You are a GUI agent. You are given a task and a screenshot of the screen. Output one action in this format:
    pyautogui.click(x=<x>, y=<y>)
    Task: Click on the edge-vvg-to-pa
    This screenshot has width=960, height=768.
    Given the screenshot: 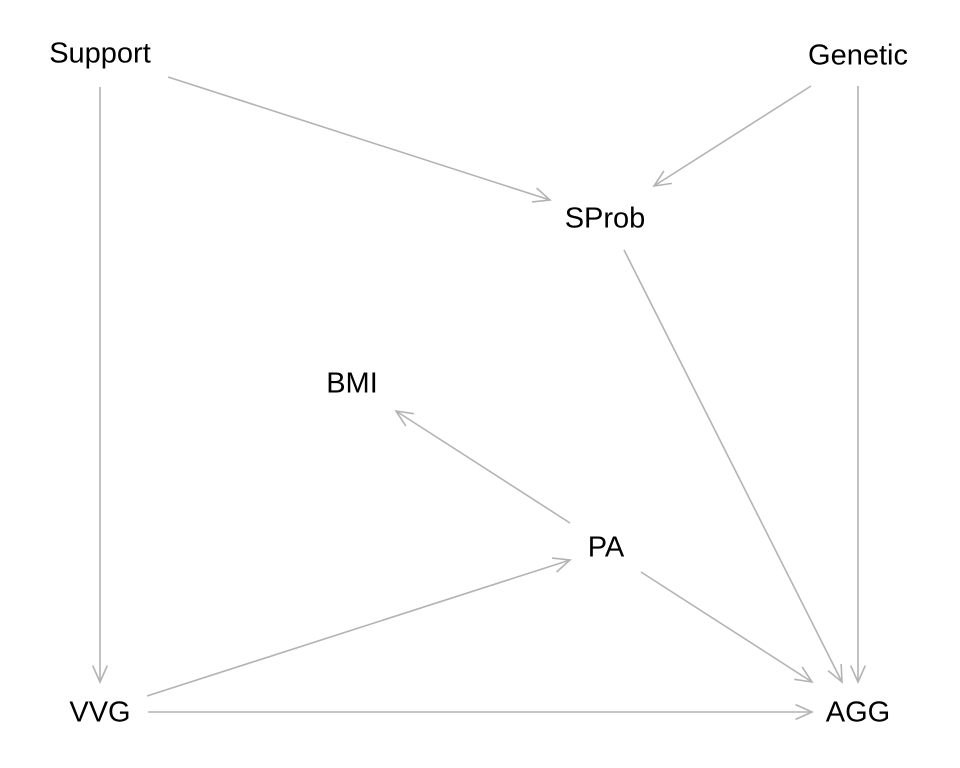 What is the action you would take?
    pyautogui.click(x=359, y=627)
    